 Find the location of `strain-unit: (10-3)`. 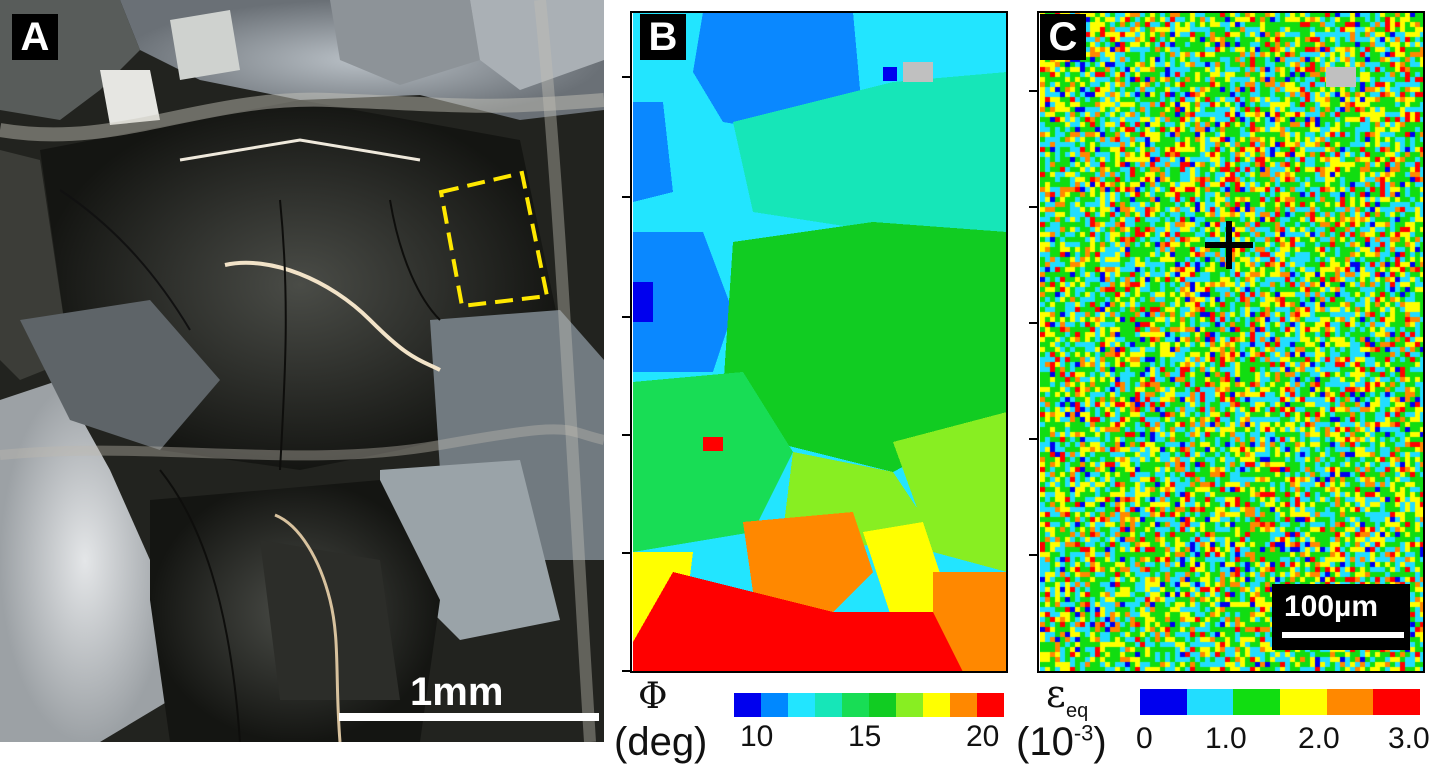

strain-unit: (10-3) is located at coordinates (1061, 742).